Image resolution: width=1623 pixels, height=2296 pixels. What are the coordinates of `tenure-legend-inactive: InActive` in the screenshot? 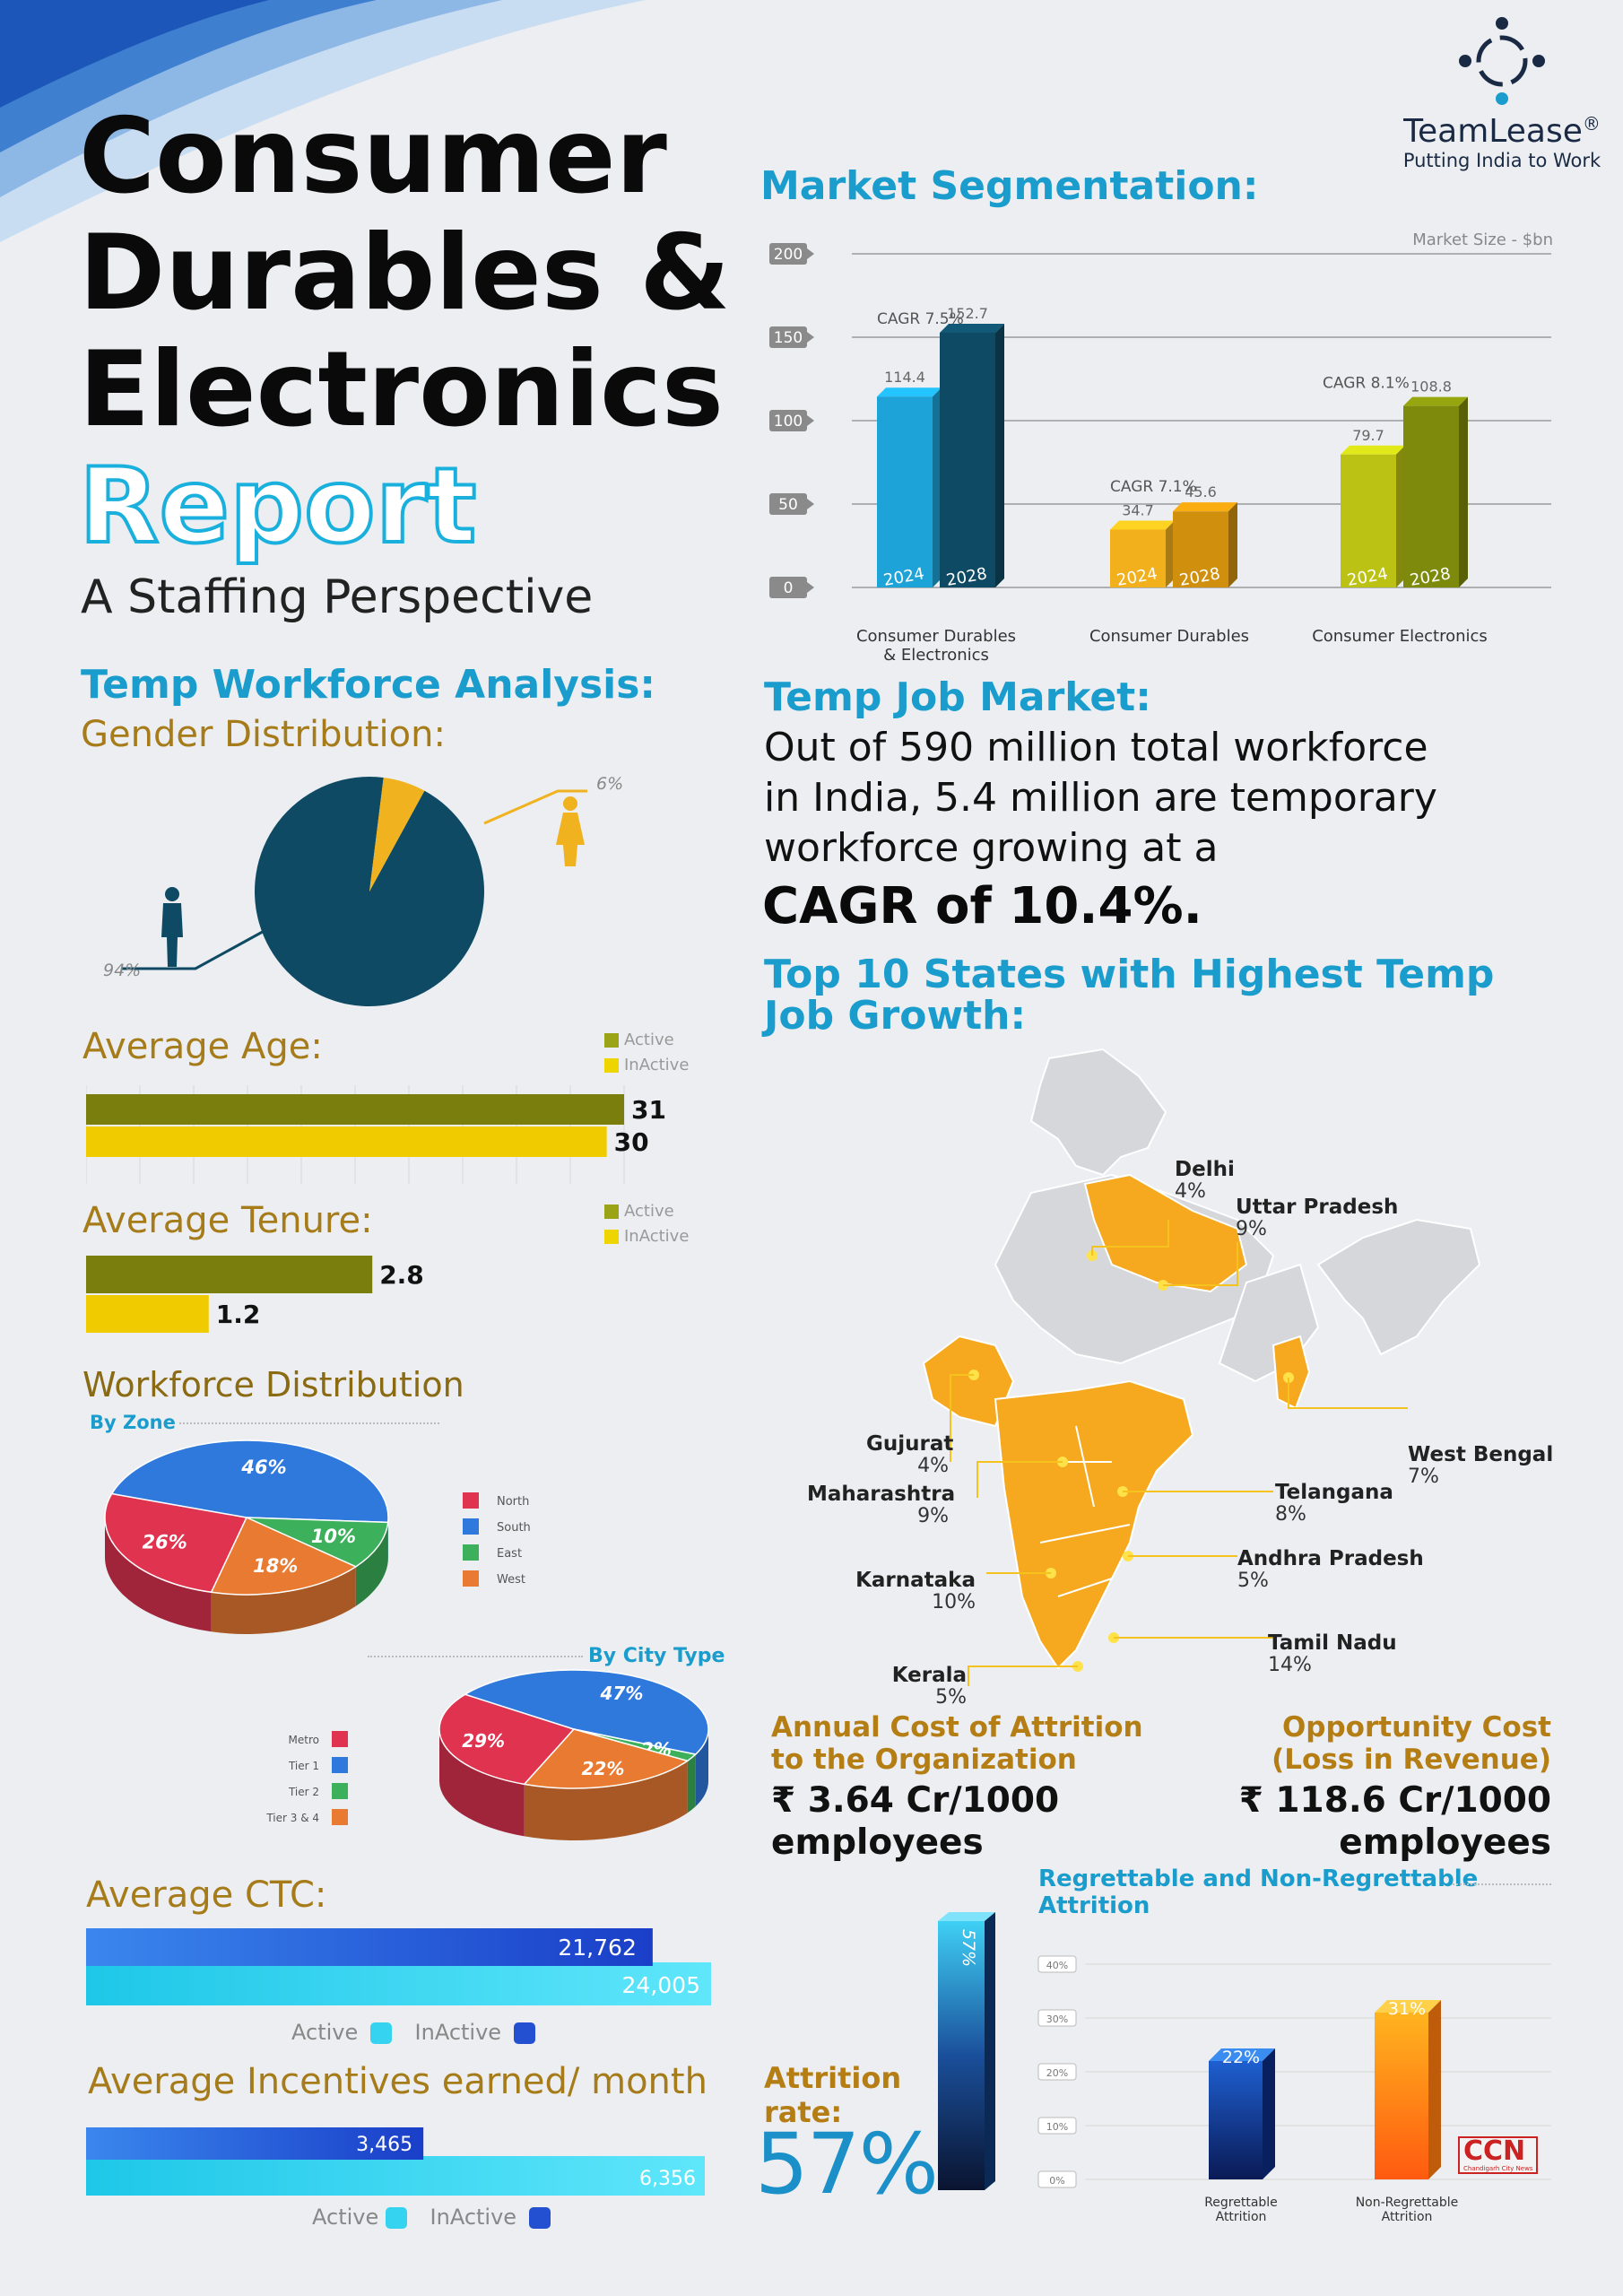 It's located at (646, 1236).